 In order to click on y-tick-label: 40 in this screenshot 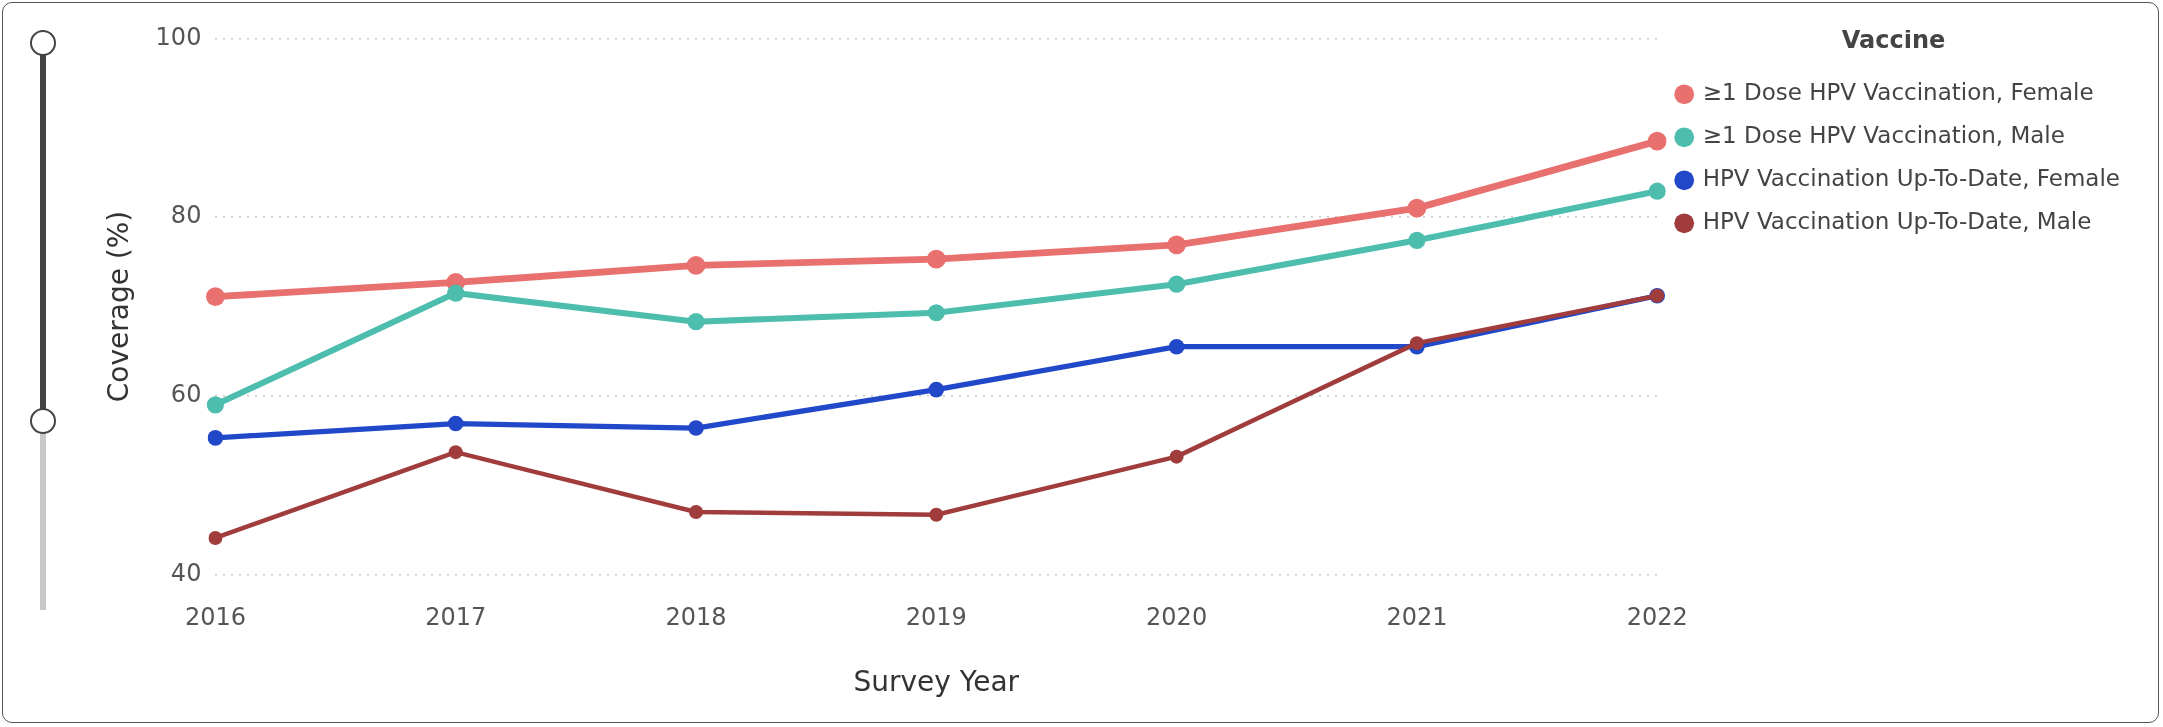, I will do `click(186, 572)`.